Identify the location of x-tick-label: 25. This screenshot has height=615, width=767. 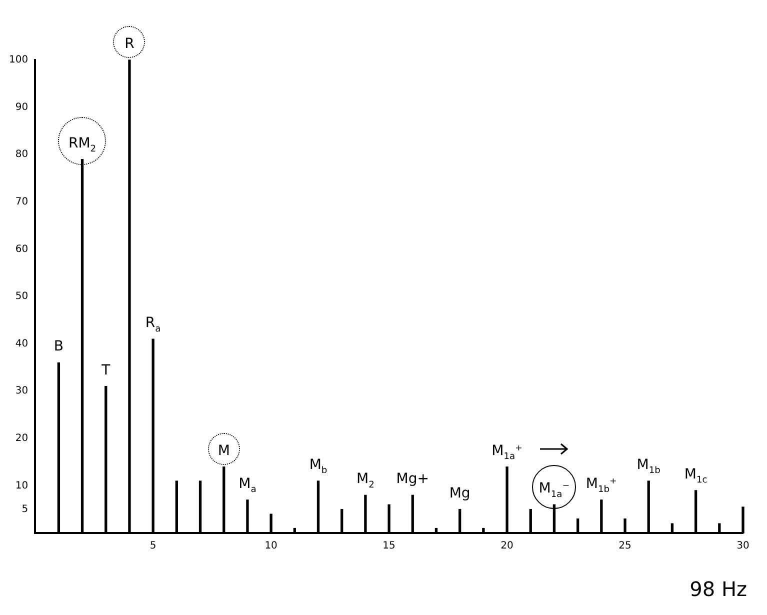
(625, 546).